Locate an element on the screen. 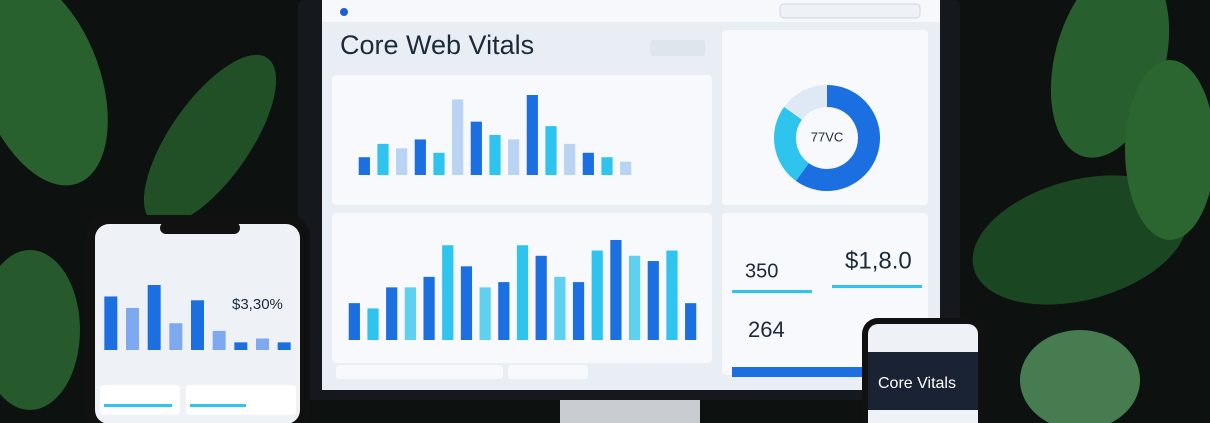 This screenshot has height=423, width=1210. button is located at coordinates (677, 48).